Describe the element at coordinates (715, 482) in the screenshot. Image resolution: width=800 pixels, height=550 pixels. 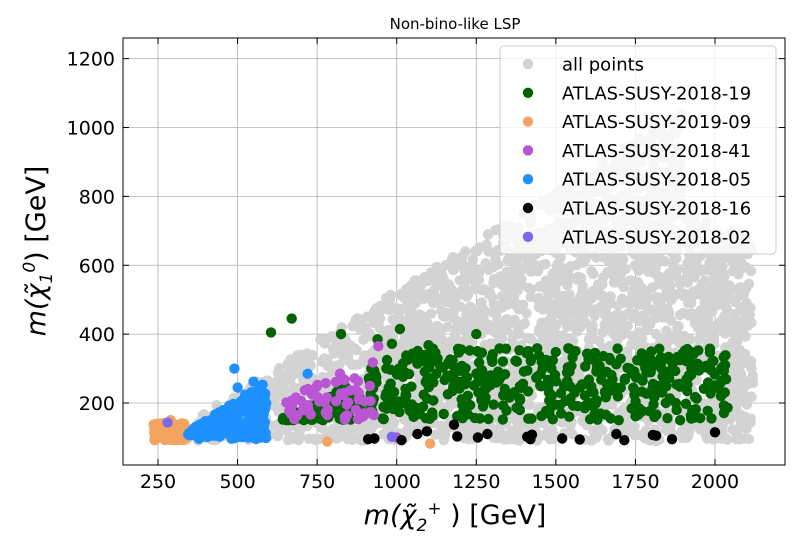
I see `x-tick-label: 2000` at that location.